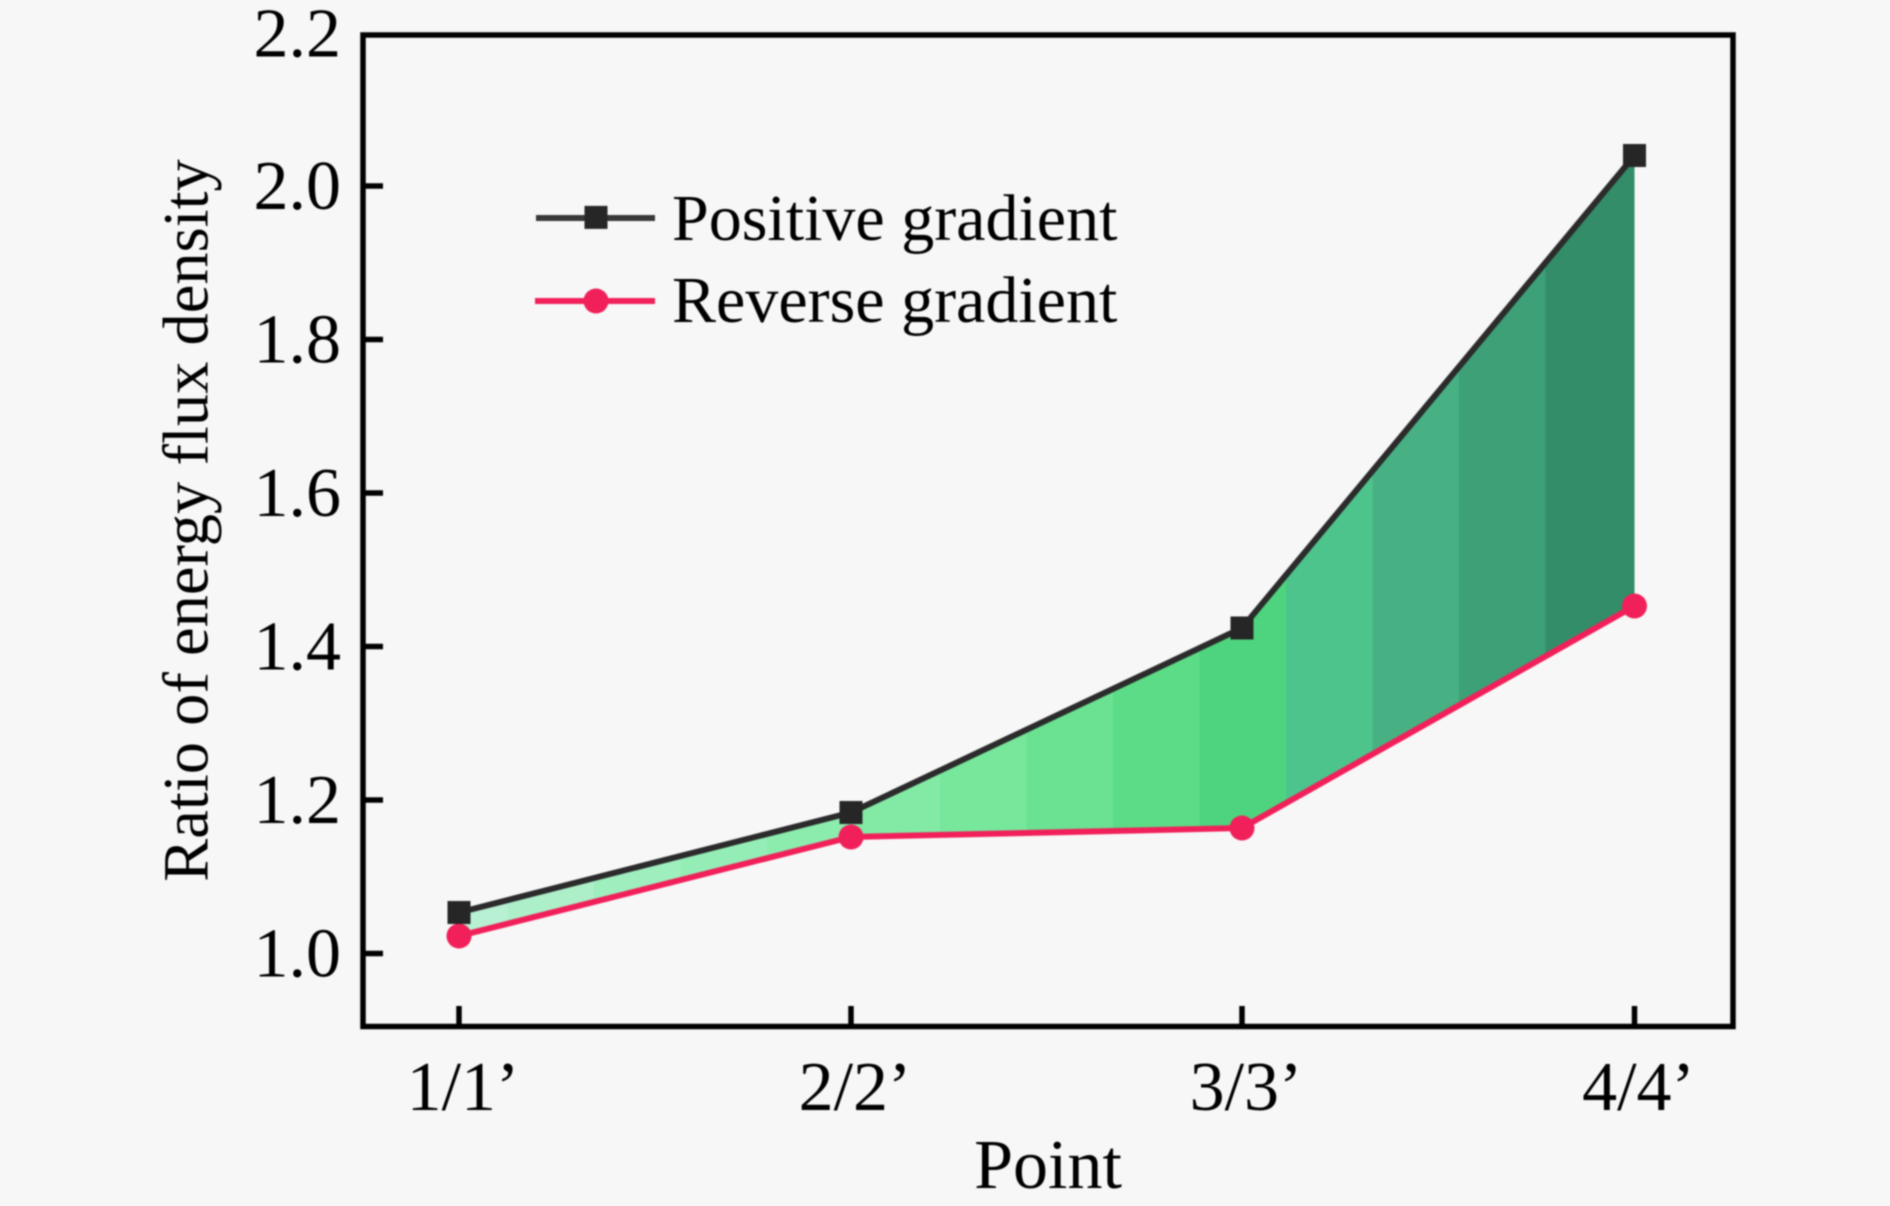  Describe the element at coordinates (1638, 1087) in the screenshot. I see `svg-text: 4/4’` at that location.